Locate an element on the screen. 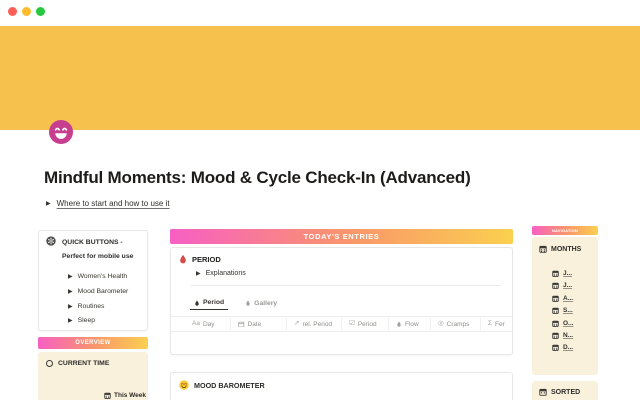  blood-drop-icon is located at coordinates (183, 259).